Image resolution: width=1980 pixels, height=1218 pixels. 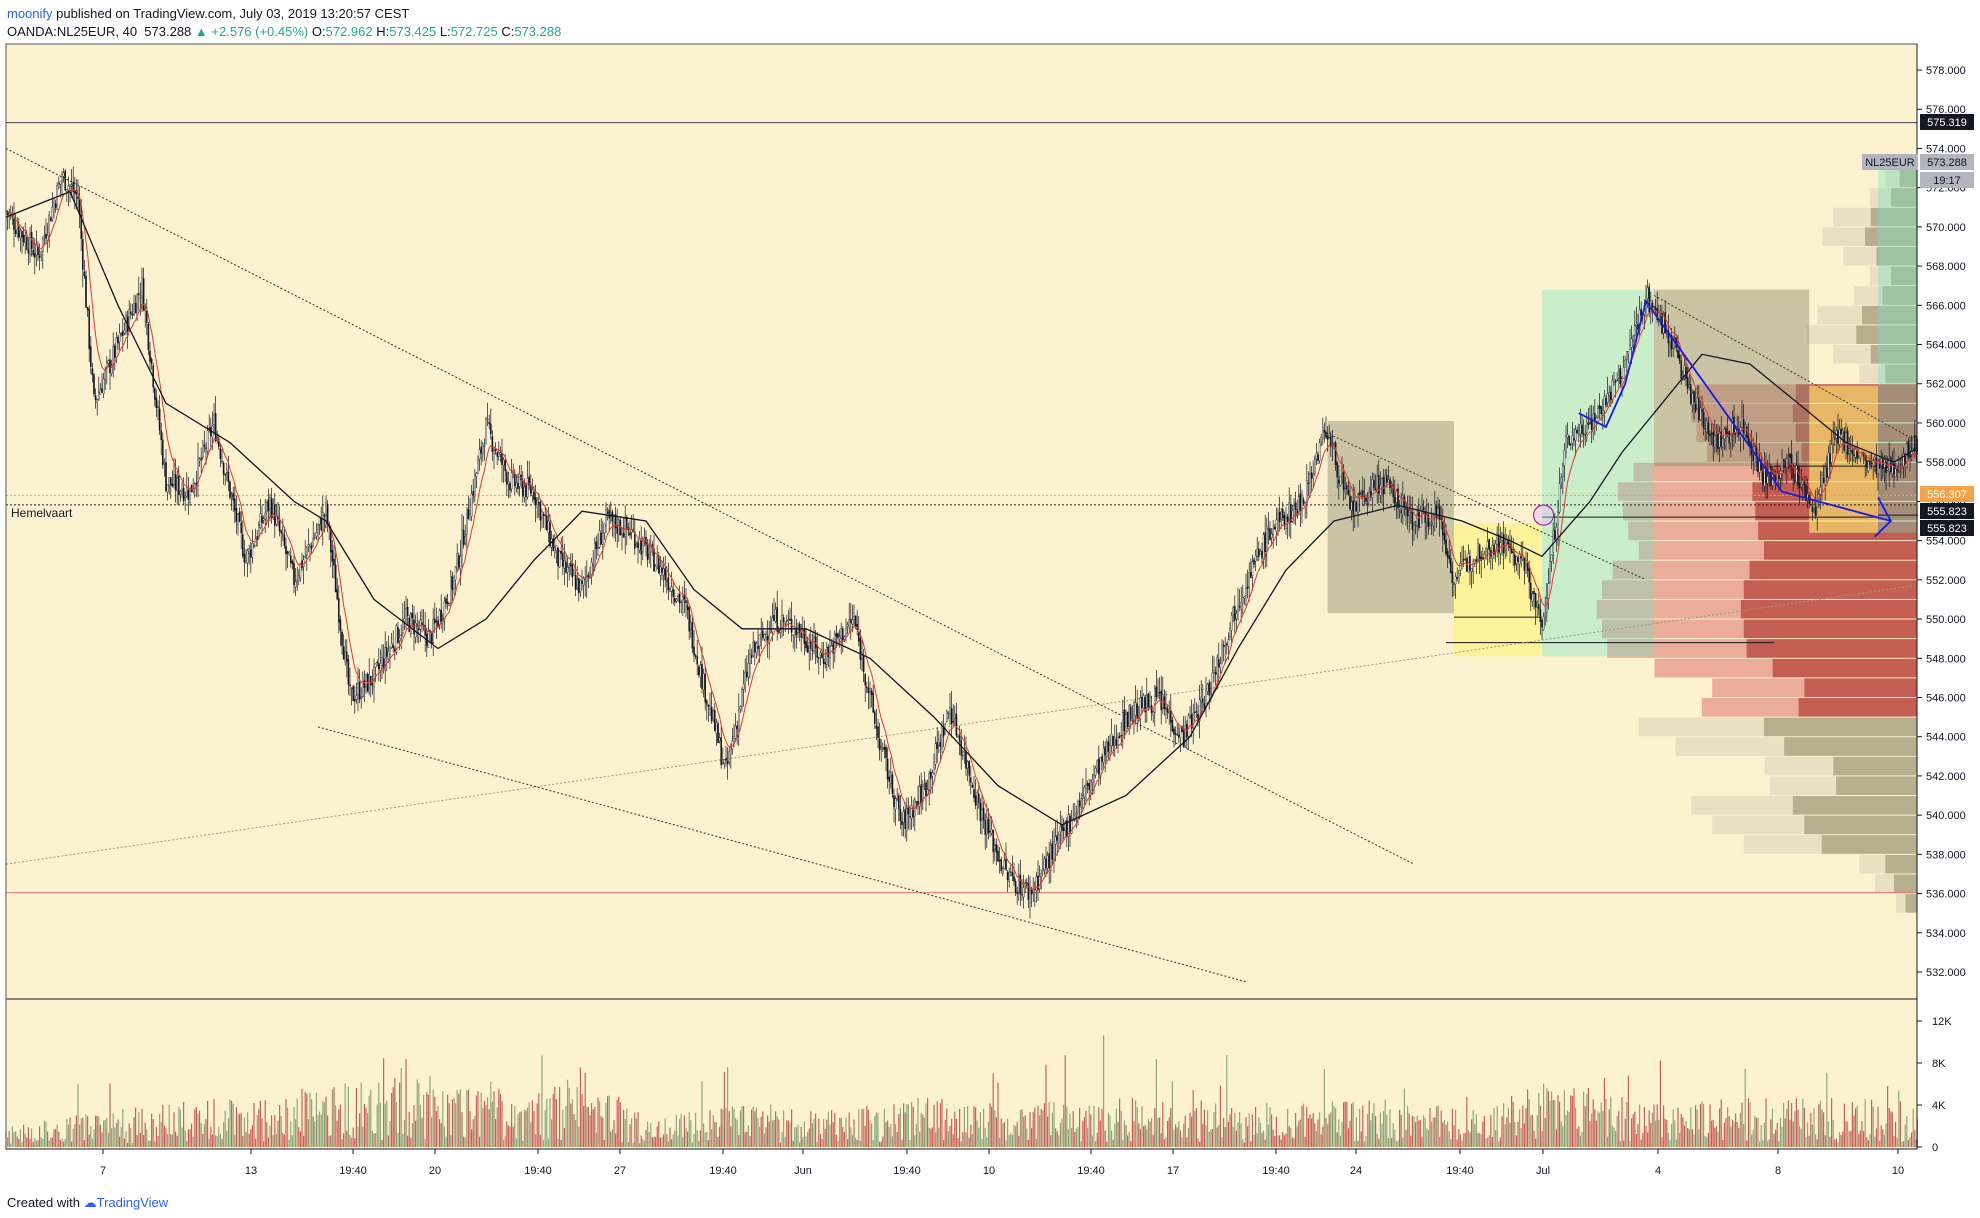 I want to click on blue-arrow-down, so click(x=1735, y=410).